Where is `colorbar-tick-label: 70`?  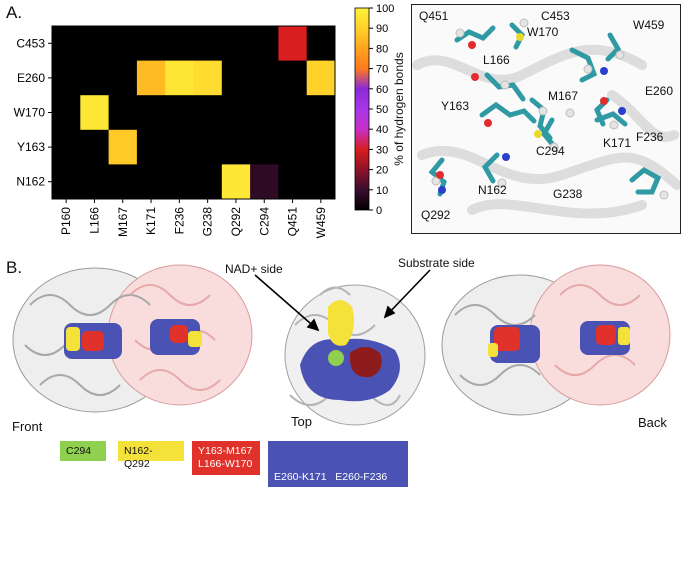
colorbar-tick-label: 70 is located at coordinates (382, 70).